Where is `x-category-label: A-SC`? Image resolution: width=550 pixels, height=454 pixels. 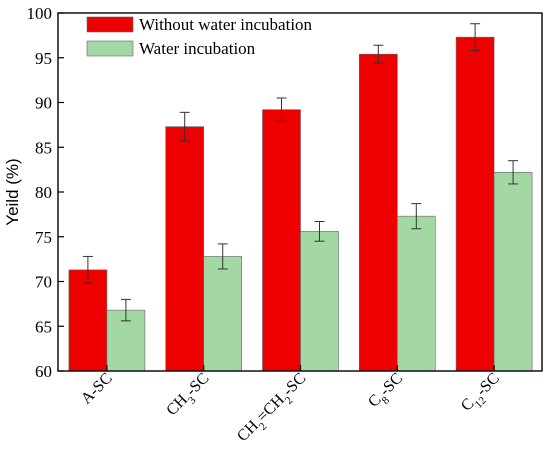
x-category-label: A-SC is located at coordinates (97, 389).